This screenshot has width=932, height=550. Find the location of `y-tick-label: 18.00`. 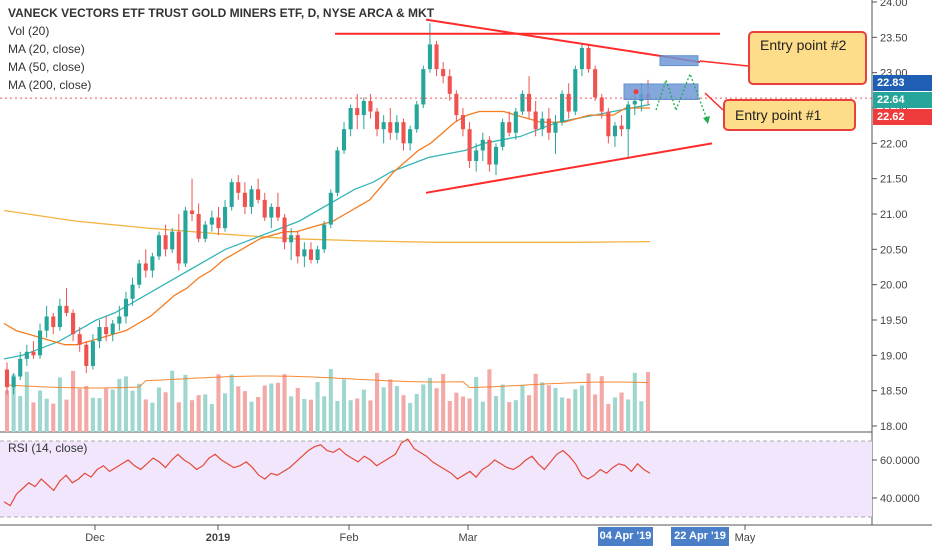

y-tick-label: 18.00 is located at coordinates (894, 427).